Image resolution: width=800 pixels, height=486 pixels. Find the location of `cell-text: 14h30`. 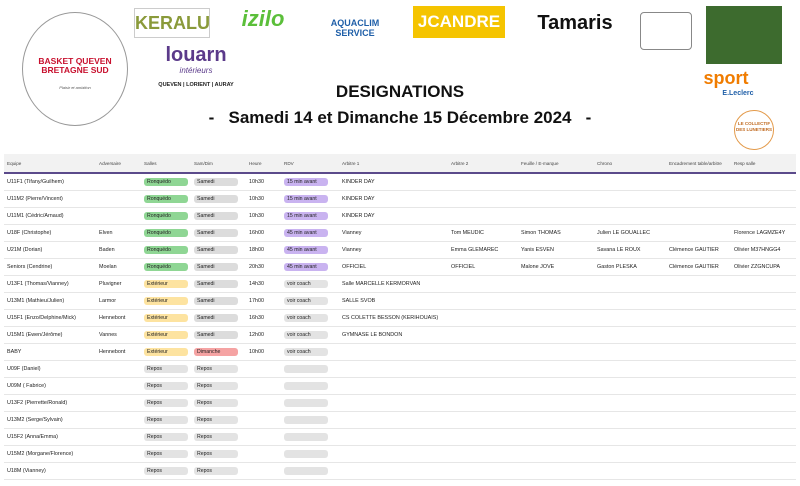

cell-text: 14h30 is located at coordinates (256, 284).